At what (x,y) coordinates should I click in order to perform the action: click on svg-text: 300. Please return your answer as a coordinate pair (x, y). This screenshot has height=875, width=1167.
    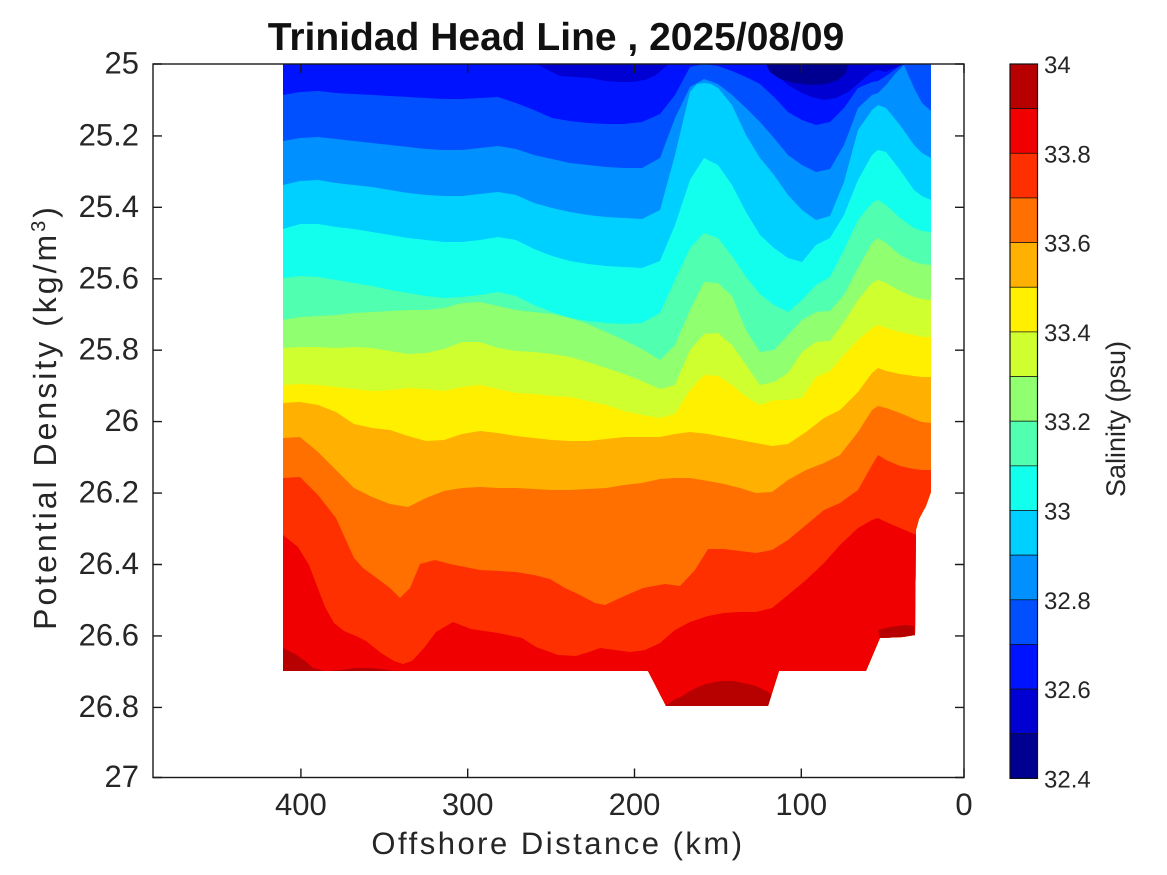
    Looking at the image, I should click on (468, 804).